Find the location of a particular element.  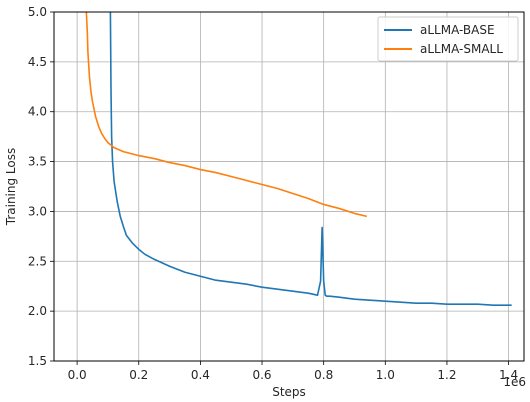

y-tick-label: 3.0 is located at coordinates (37, 211).